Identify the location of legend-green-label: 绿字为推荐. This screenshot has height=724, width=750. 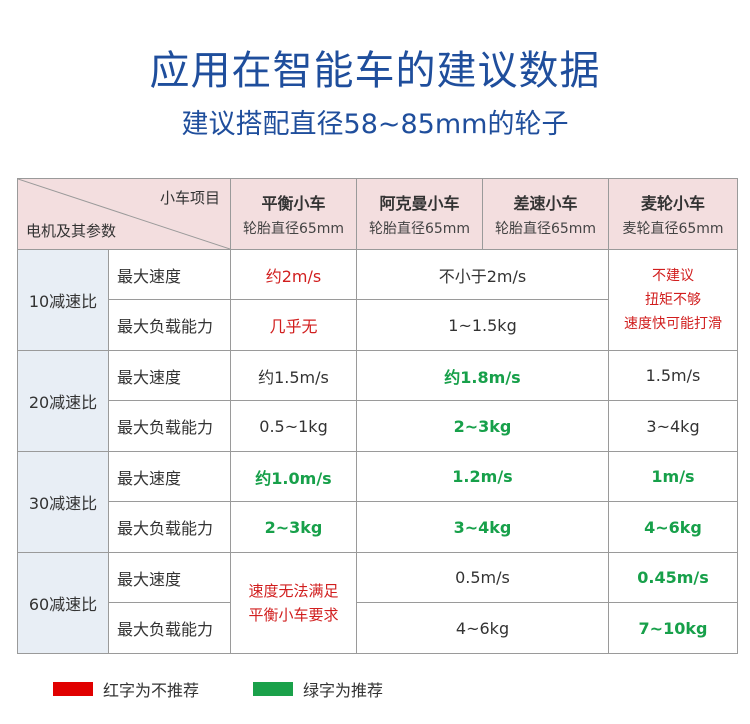
(343, 690).